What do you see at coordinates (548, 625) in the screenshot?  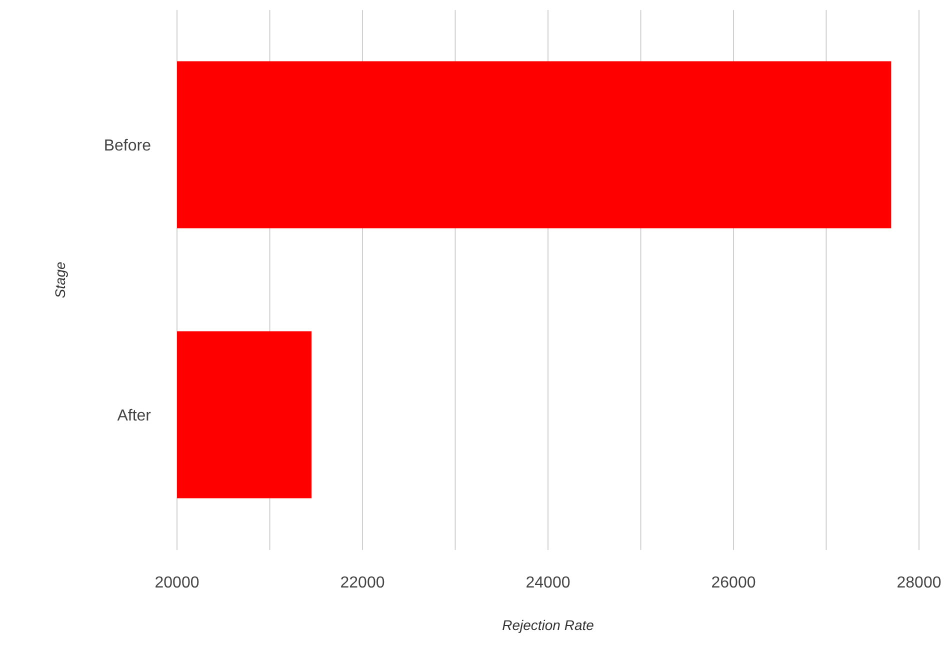 I see `x-axis-title: Rejection Rate` at bounding box center [548, 625].